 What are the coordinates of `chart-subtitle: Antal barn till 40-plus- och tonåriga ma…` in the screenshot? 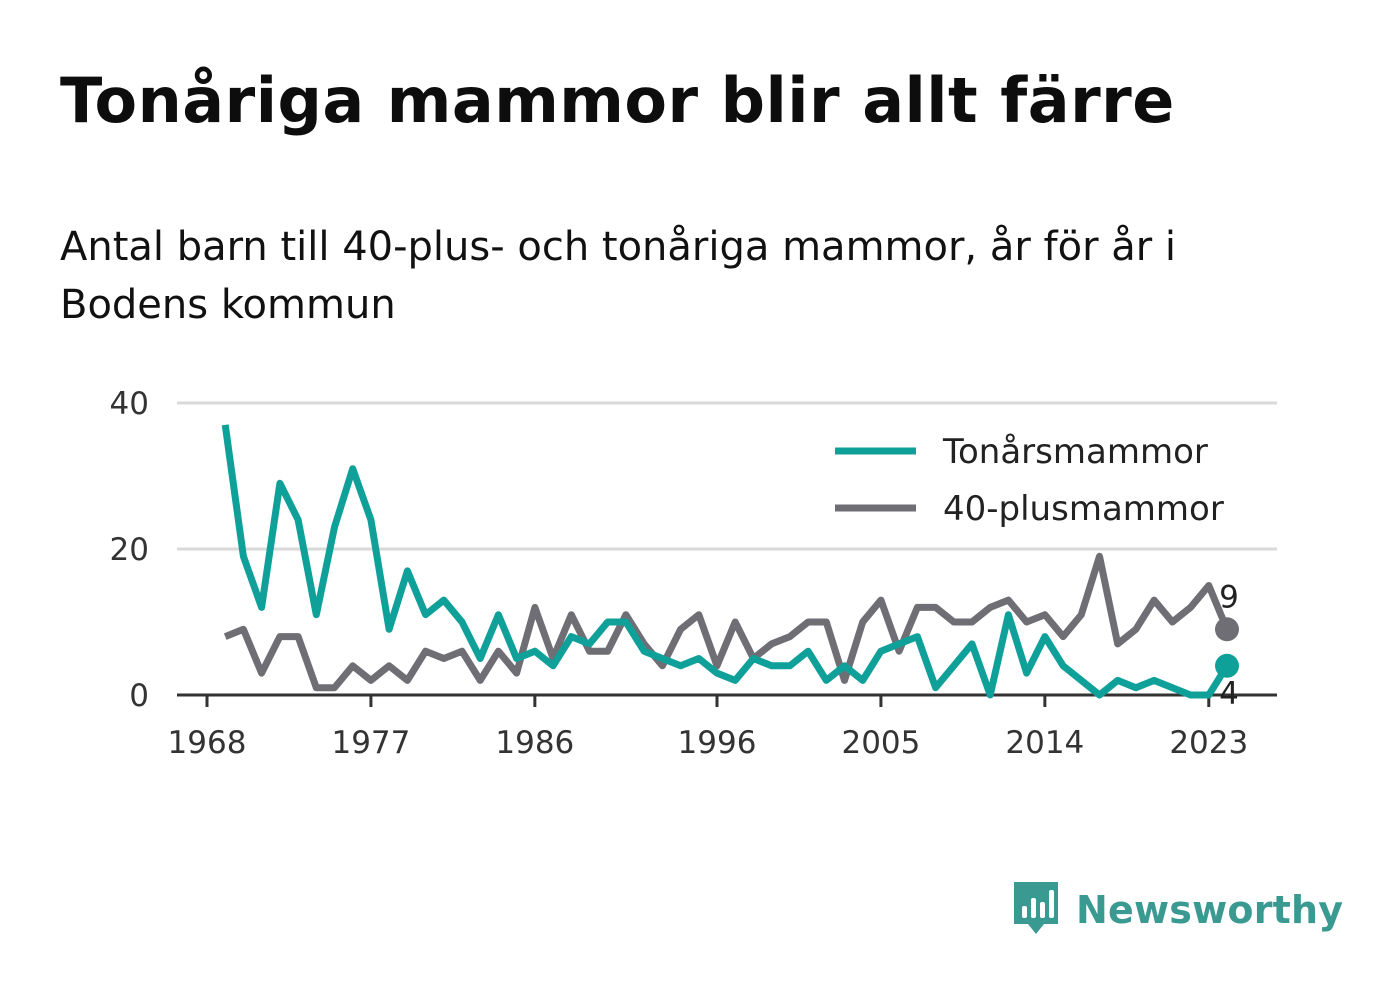 It's located at (618, 276).